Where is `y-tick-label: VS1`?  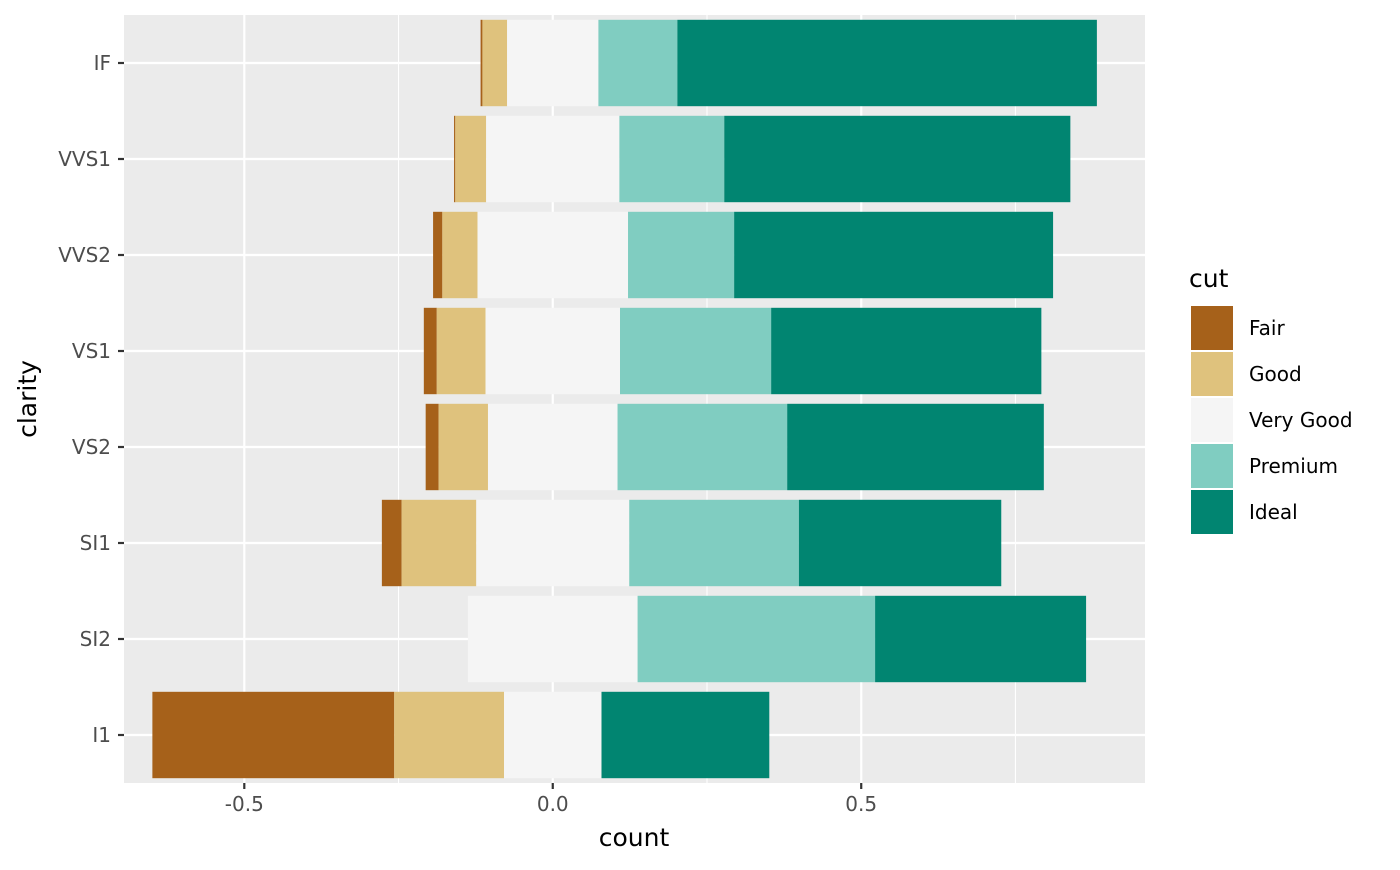
y-tick-label: VS1 is located at coordinates (91, 351).